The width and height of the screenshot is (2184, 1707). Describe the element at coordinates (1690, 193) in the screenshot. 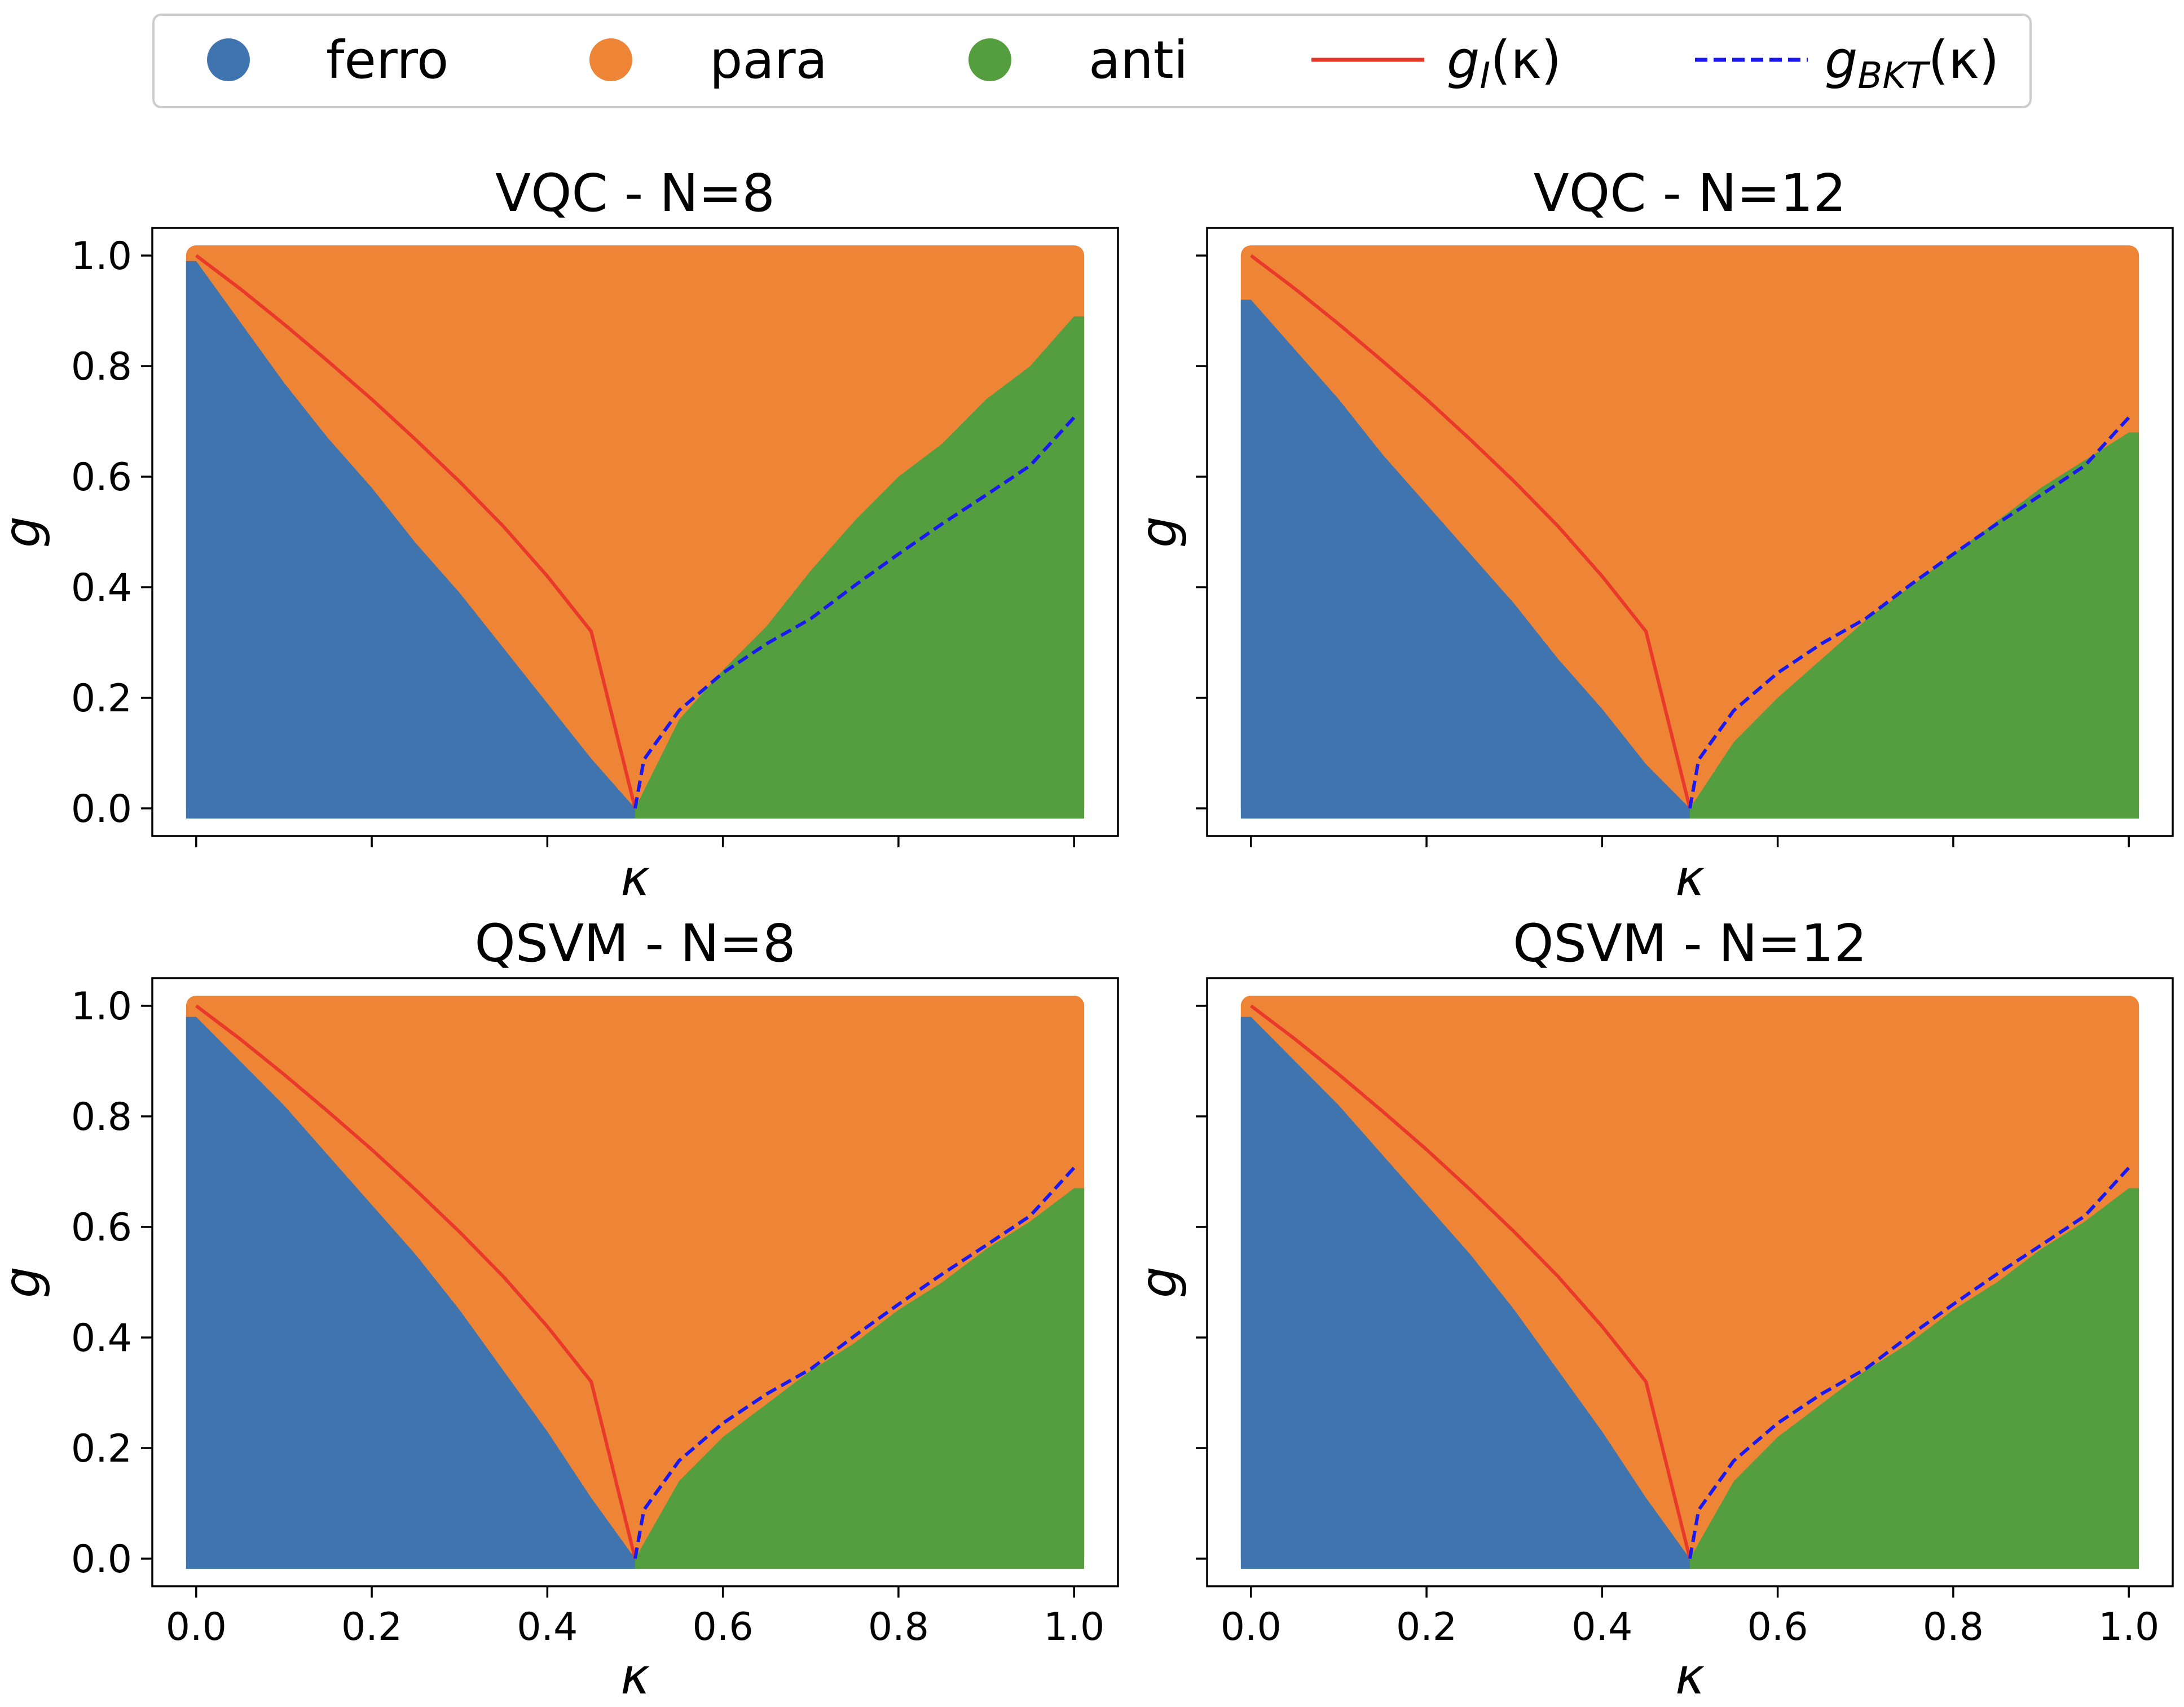

I see `panel-title: VQC - N=12` at that location.